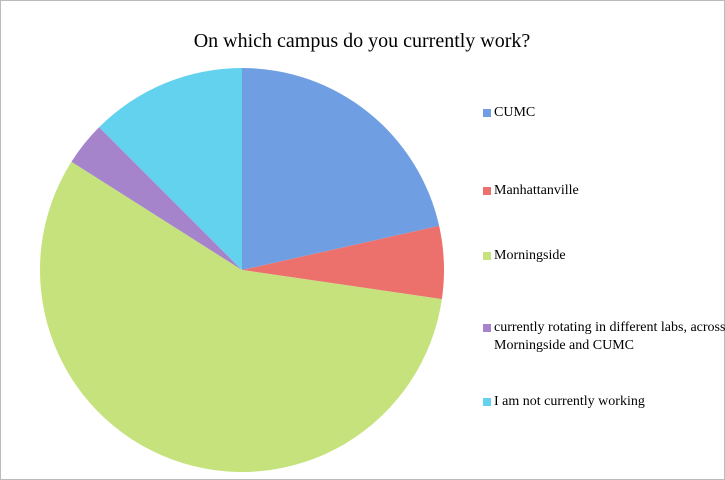 Image resolution: width=725 pixels, height=480 pixels. What do you see at coordinates (362, 41) in the screenshot?
I see `chart-title: On which campus do you currently work?` at bounding box center [362, 41].